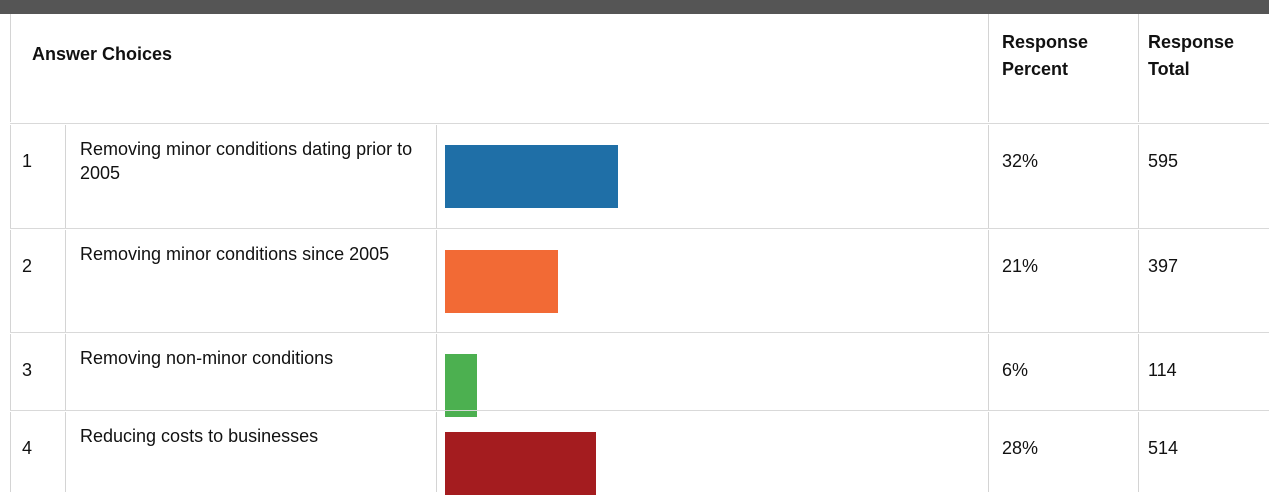  What do you see at coordinates (27, 161) in the screenshot?
I see `row-index: 1` at bounding box center [27, 161].